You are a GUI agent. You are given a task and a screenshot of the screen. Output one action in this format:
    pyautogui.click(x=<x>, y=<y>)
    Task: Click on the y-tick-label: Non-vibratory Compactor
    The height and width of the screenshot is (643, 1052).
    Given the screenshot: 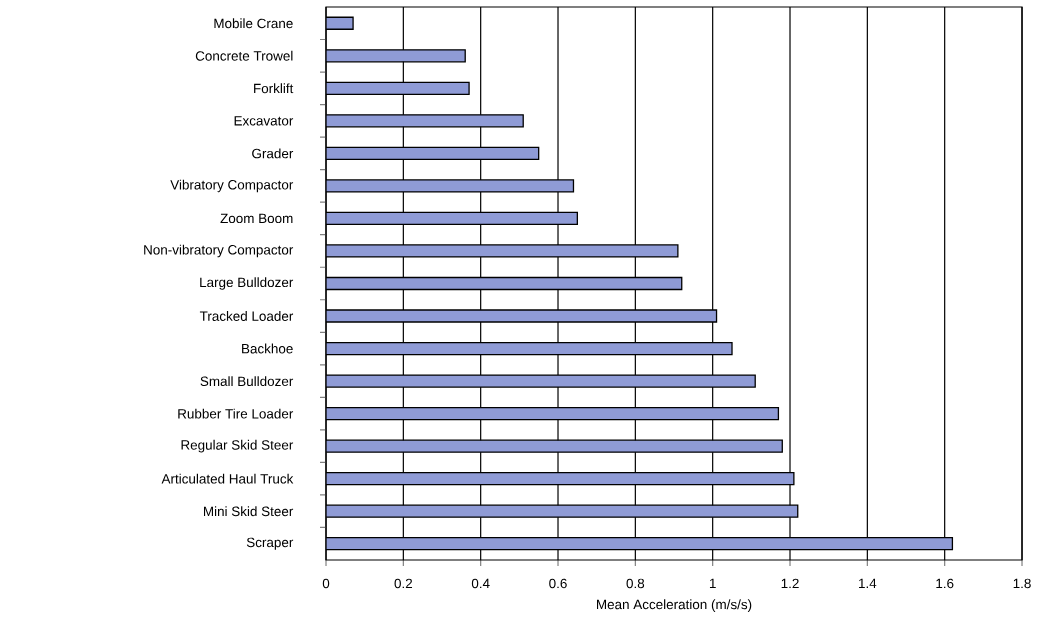 What is the action you would take?
    pyautogui.click(x=219, y=251)
    